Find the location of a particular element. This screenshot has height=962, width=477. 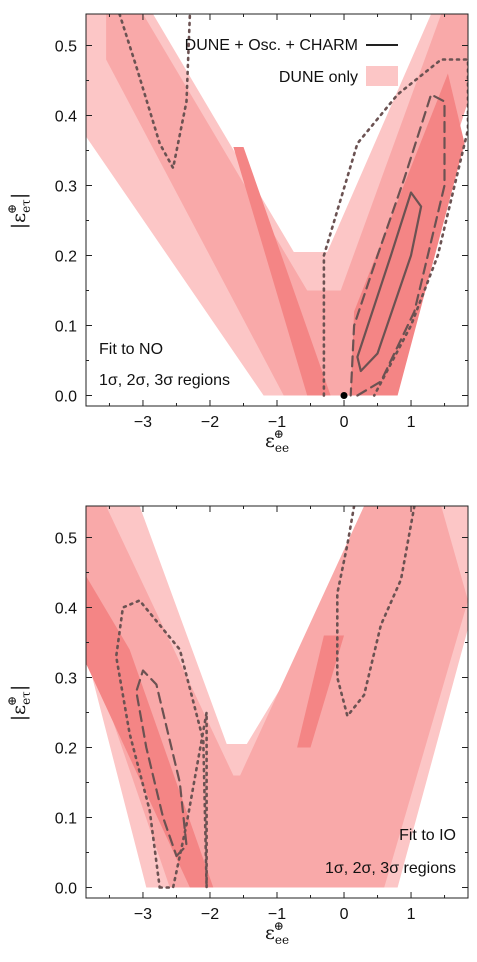

annotation-fit: Fit to NO is located at coordinates (131, 349).